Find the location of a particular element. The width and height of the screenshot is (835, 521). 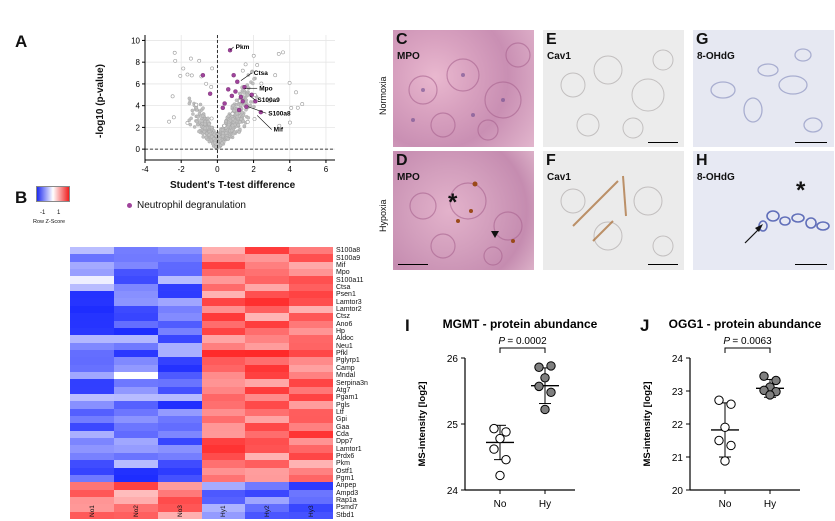

heatmap-gene-label: Rap1a is located at coordinates (346, 501).